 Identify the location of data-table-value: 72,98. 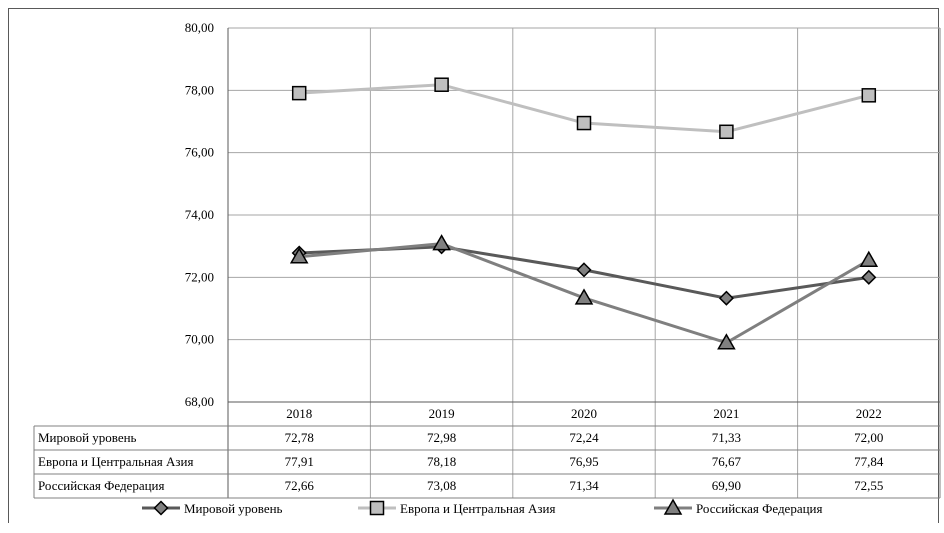
(441, 437).